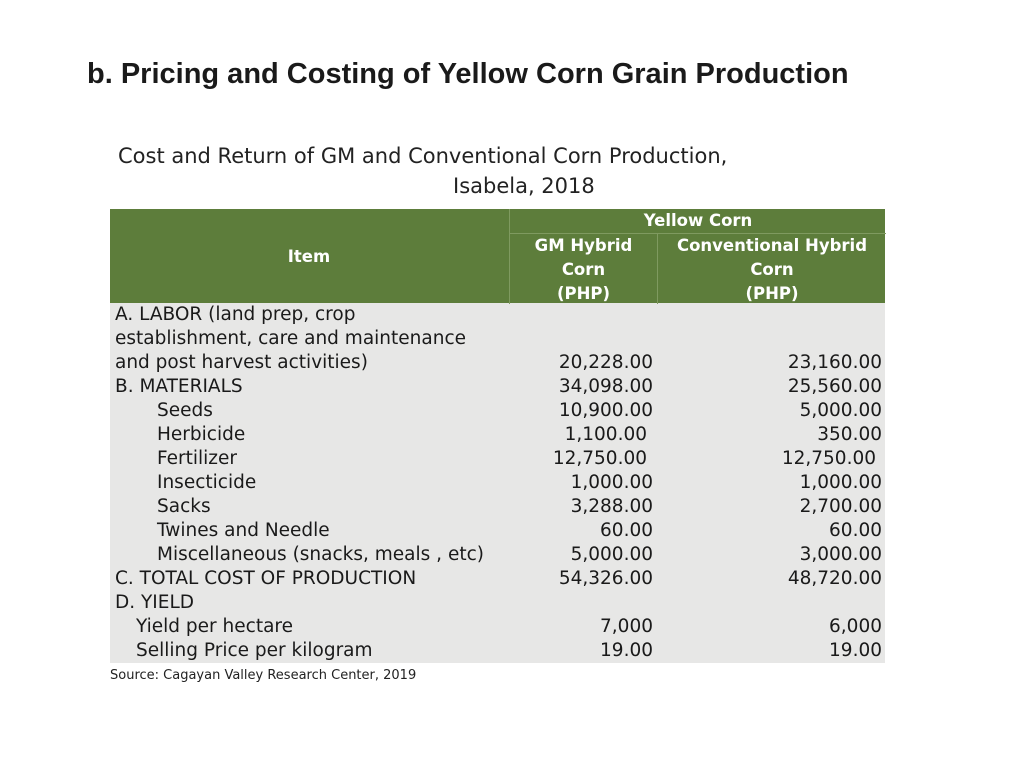 The image size is (1024, 768). What do you see at coordinates (207, 482) in the screenshot?
I see `row-label: Insecticide` at bounding box center [207, 482].